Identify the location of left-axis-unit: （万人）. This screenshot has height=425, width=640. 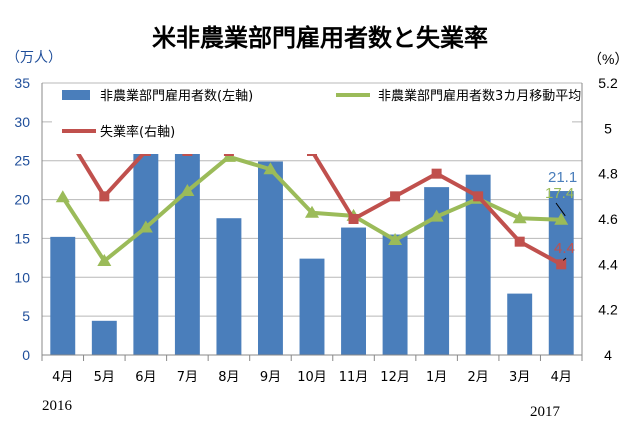
(34, 58).